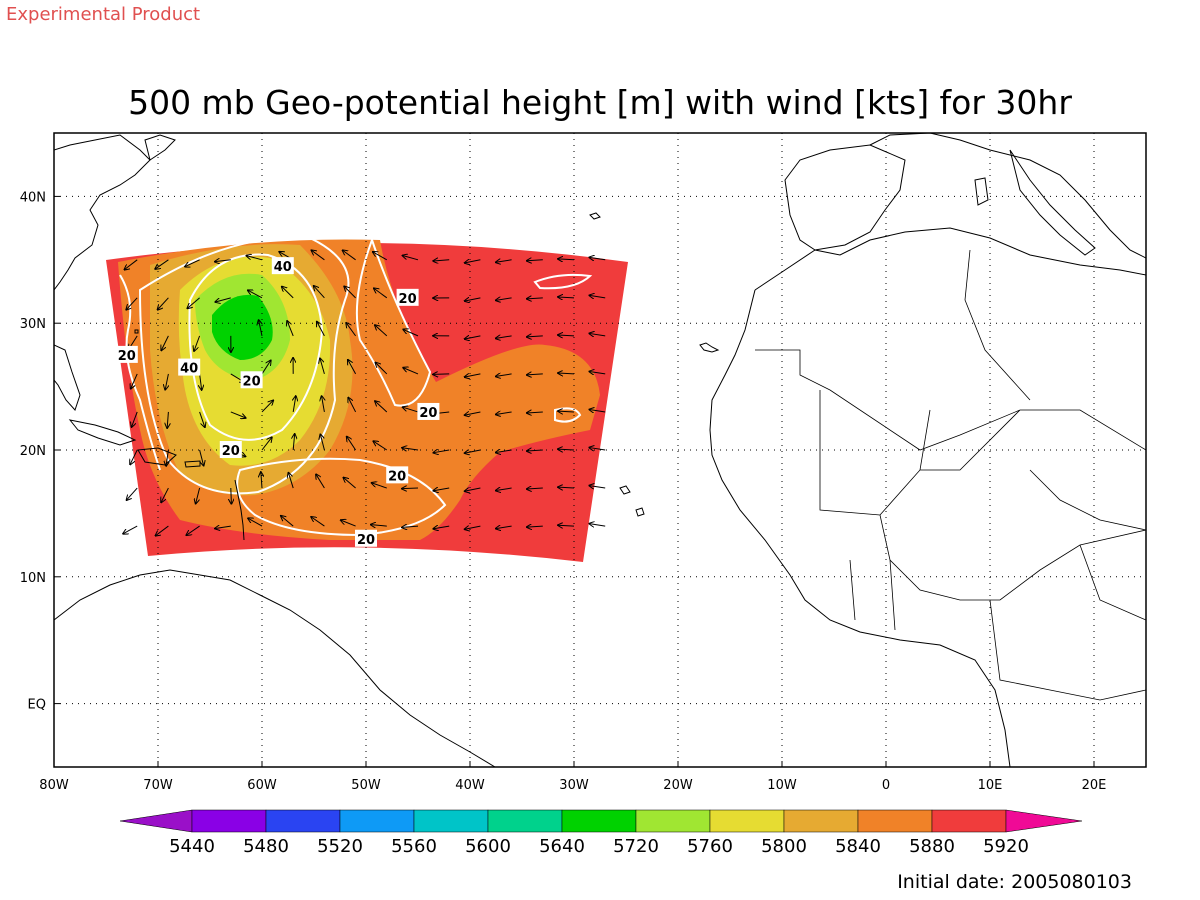 The width and height of the screenshot is (1200, 900). Describe the element at coordinates (784, 846) in the screenshot. I see `colorbar-label: 5800` at that location.